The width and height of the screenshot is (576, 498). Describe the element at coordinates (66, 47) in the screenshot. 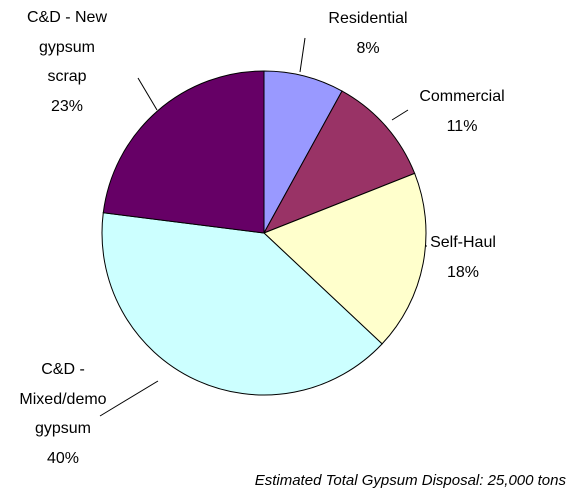

I see `category-label: C&D - New gypsum scrap` at that location.